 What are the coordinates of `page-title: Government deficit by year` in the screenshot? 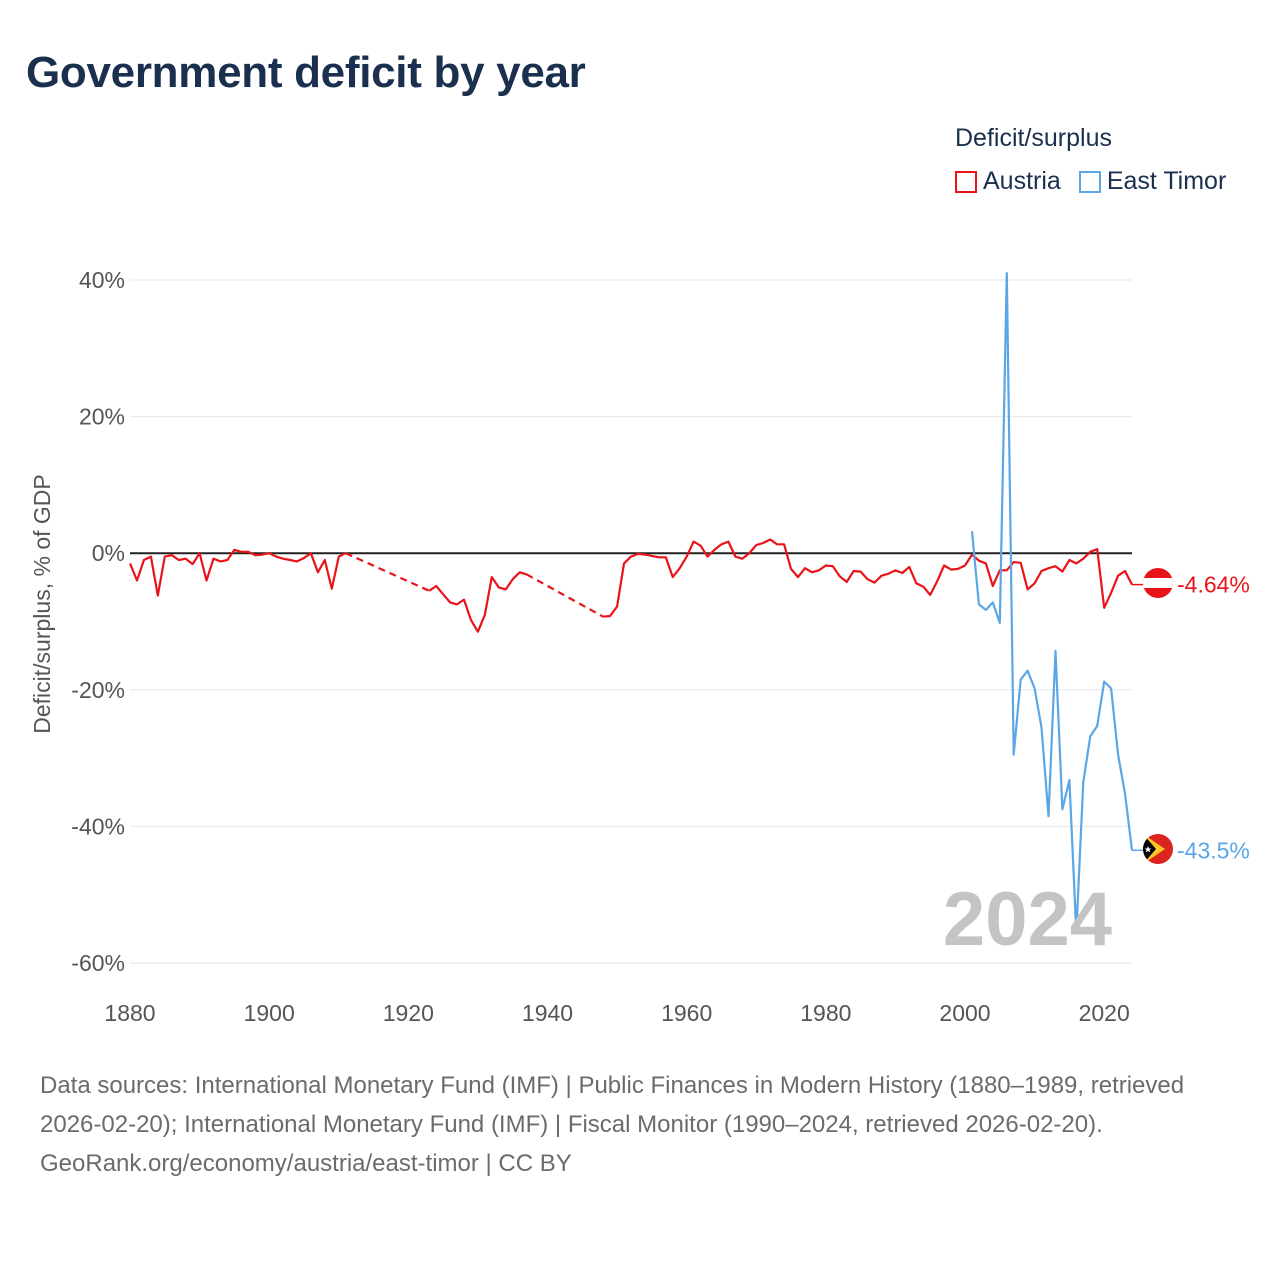 It's located at (306, 72).